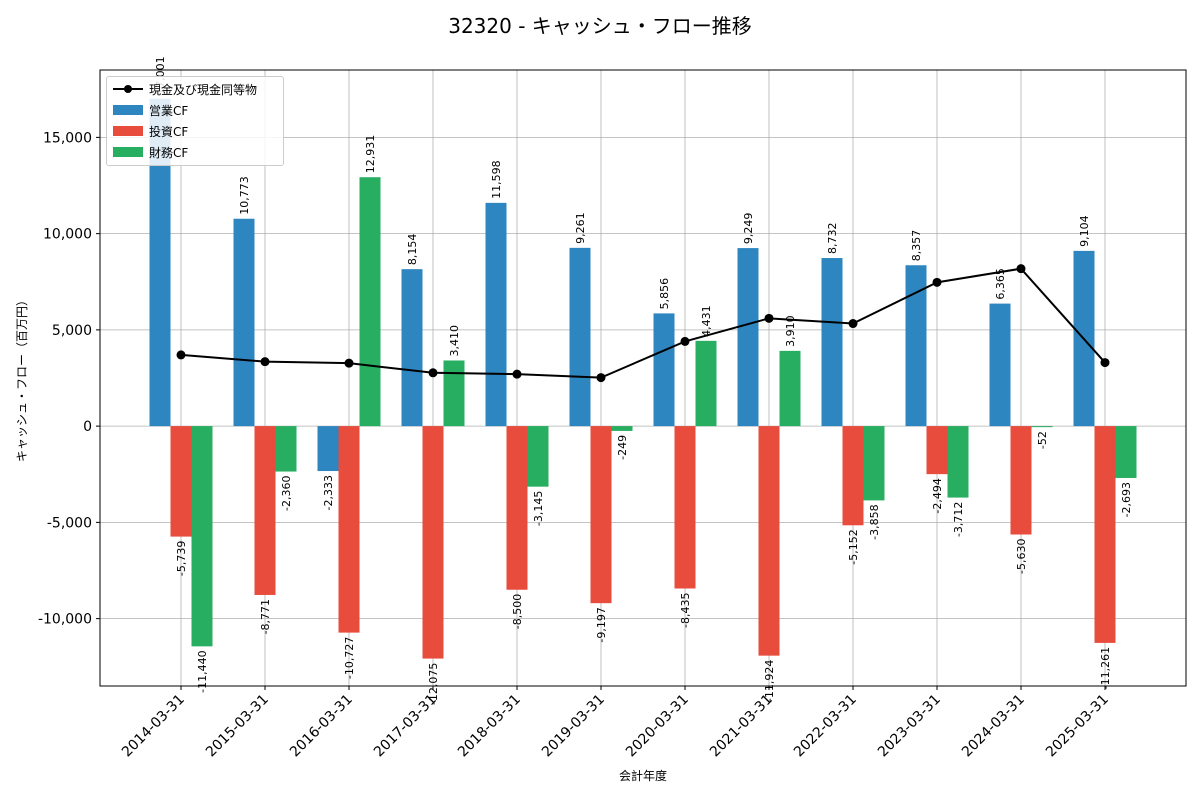 Image resolution: width=1200 pixels, height=800 pixels. Describe the element at coordinates (128, 152) in the screenshot. I see `legend-swatch-financing` at that location.